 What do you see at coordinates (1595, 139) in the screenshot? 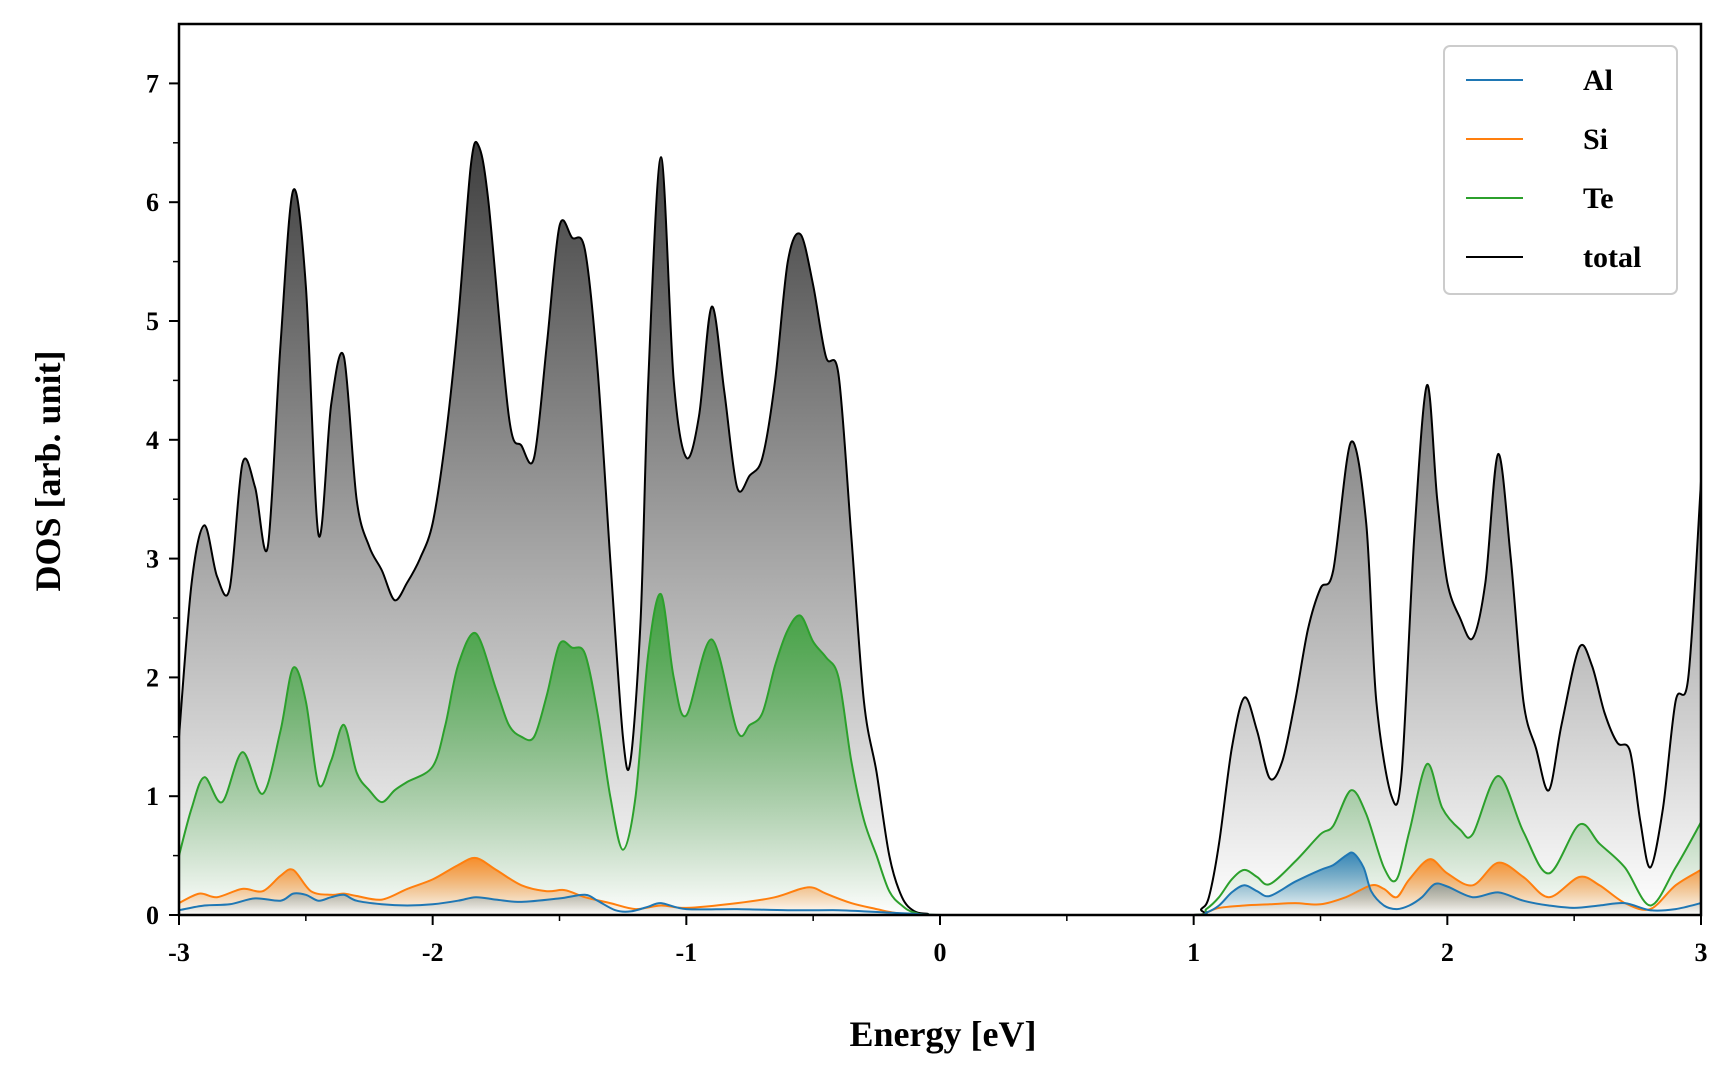
I see `legend-label-si: Si` at bounding box center [1595, 139].